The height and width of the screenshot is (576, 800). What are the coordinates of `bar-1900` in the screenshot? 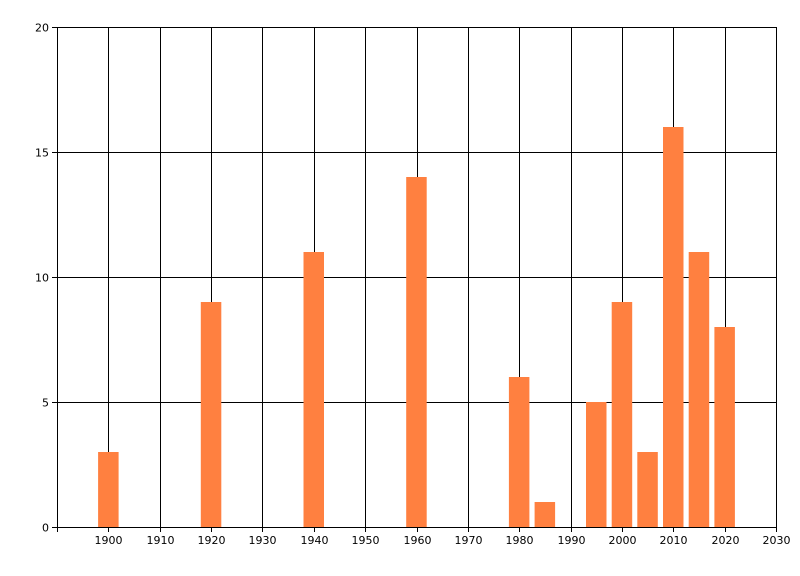 It's located at (108, 489).